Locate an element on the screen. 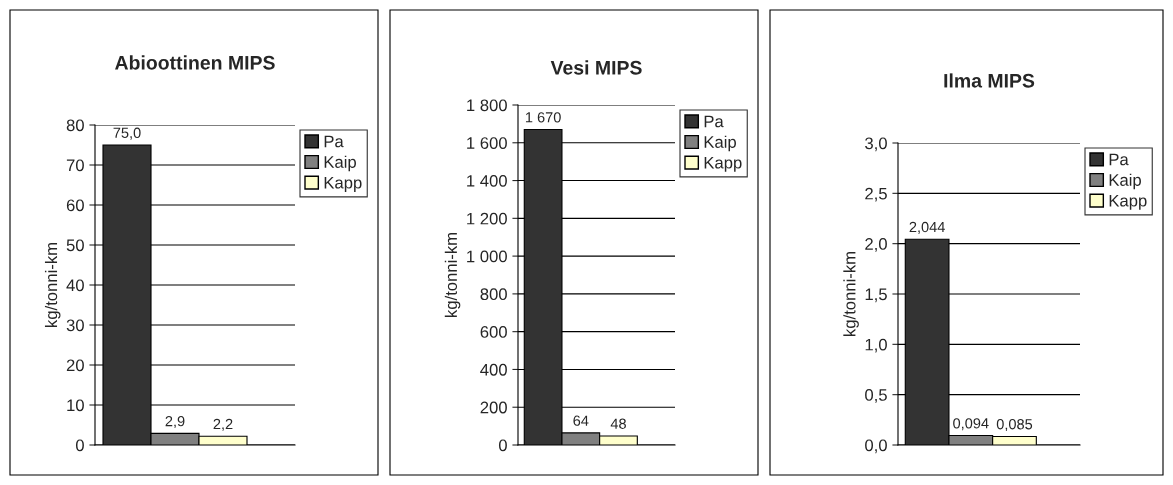 Image resolution: width=1173 pixels, height=485 pixels. y-tick-label: 2,0 is located at coordinates (876, 245).